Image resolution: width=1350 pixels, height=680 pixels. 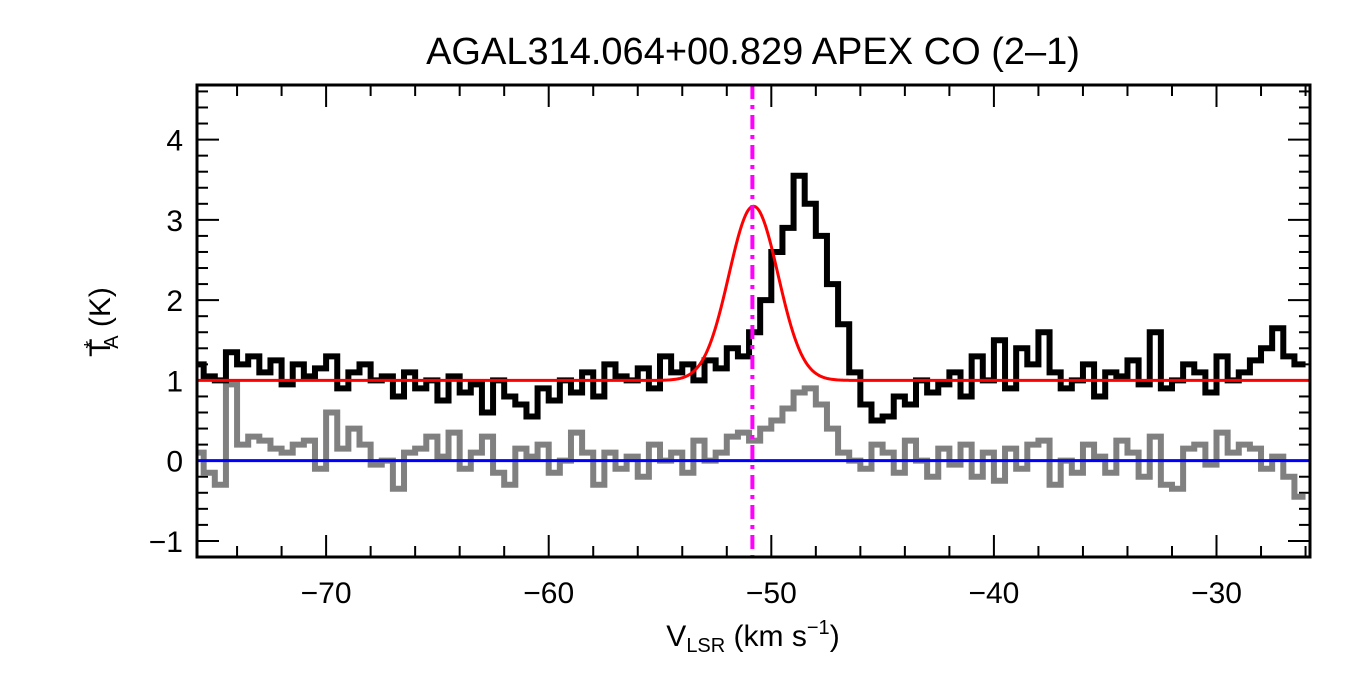 I want to click on x-tick-label: −70, so click(x=326, y=593).